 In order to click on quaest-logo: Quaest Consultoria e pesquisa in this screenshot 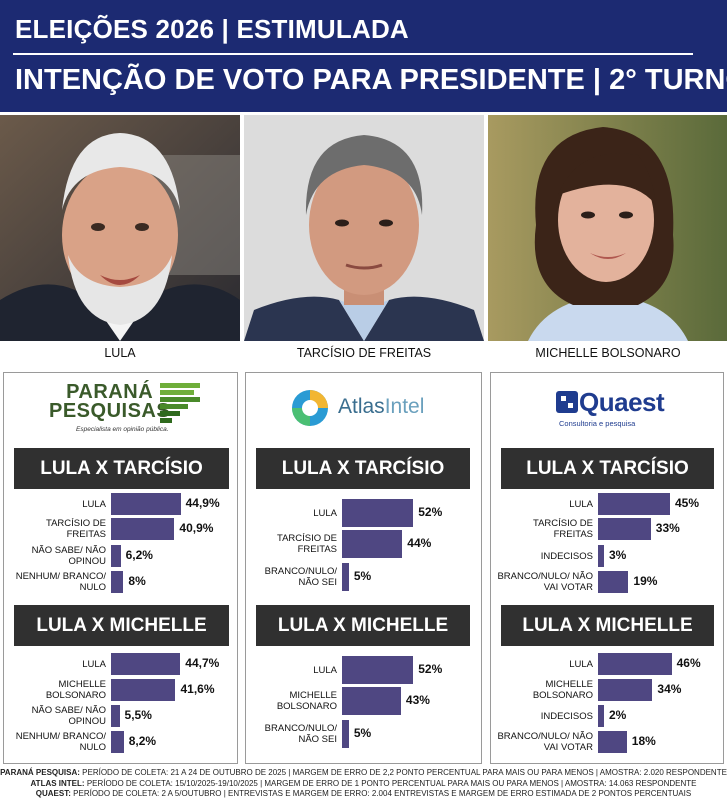, I will do `click(607, 407)`.